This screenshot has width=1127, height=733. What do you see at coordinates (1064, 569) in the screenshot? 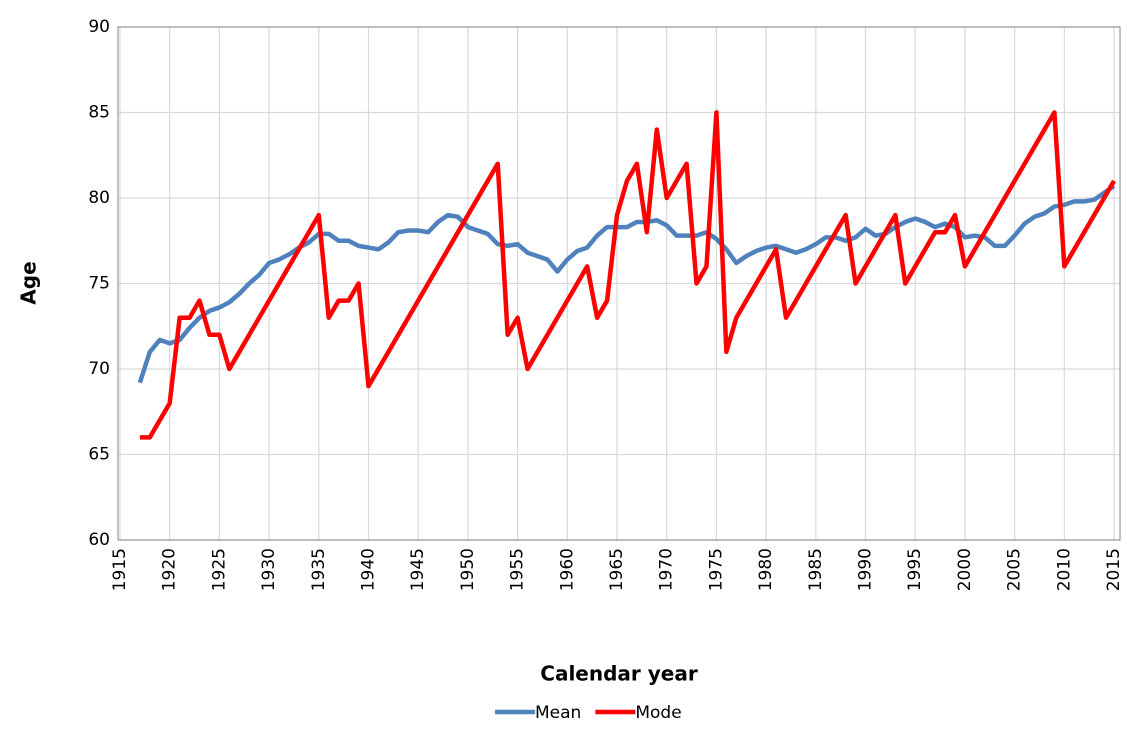
I see `x-tick-label: 2010` at bounding box center [1064, 569].